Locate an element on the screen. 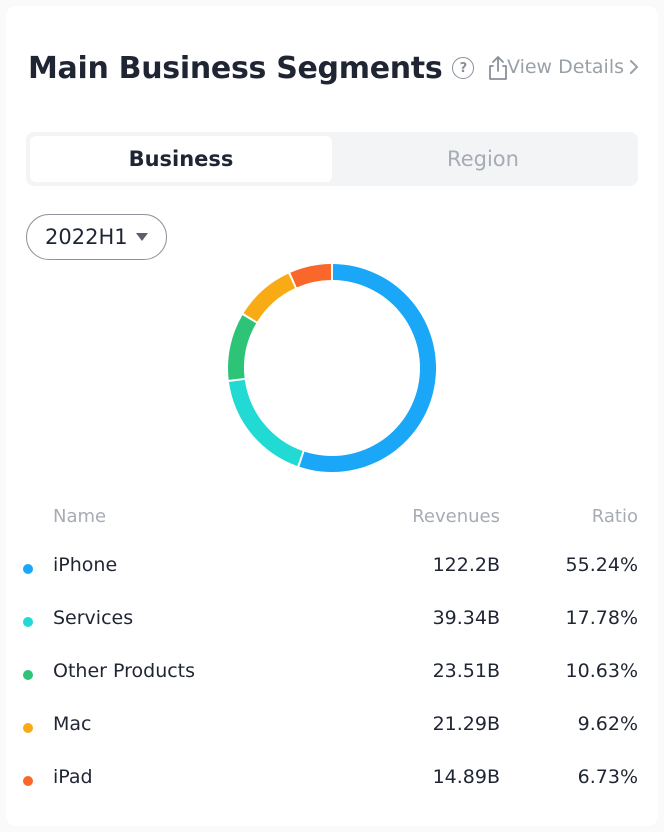  table-row: Mac 21.29B 9.62% is located at coordinates (332, 739).